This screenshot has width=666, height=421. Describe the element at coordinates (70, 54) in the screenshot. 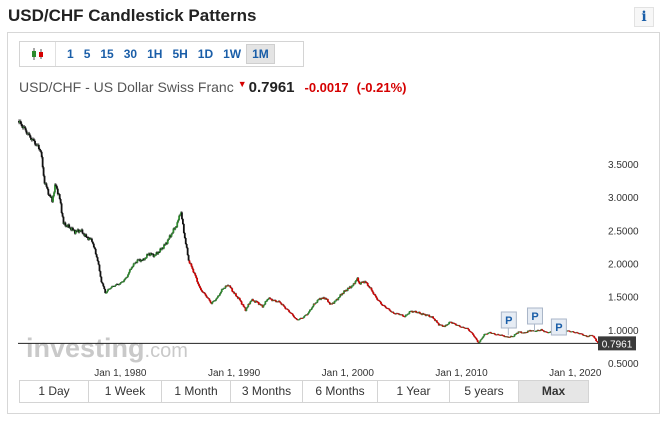

I see `interval-1: 1` at that location.